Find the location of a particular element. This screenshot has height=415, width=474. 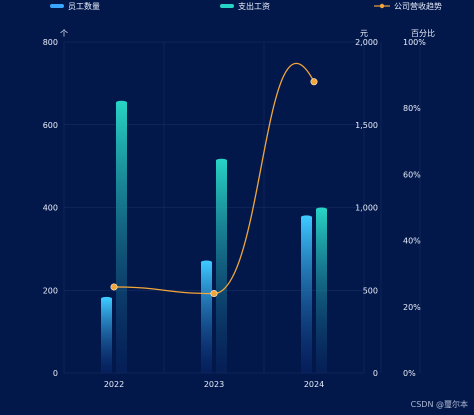

legend-salary: 支出工资 is located at coordinates (245, 6).